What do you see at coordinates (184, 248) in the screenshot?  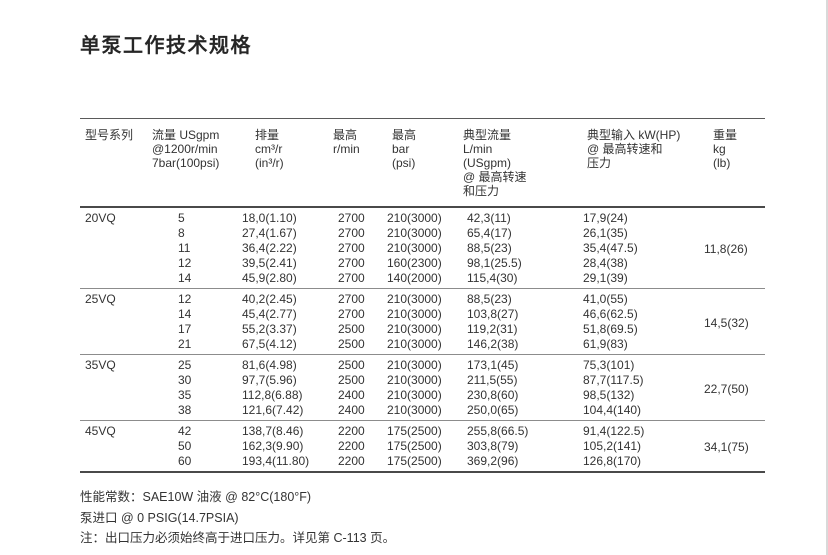 I see `cell-flow: 11` at bounding box center [184, 248].